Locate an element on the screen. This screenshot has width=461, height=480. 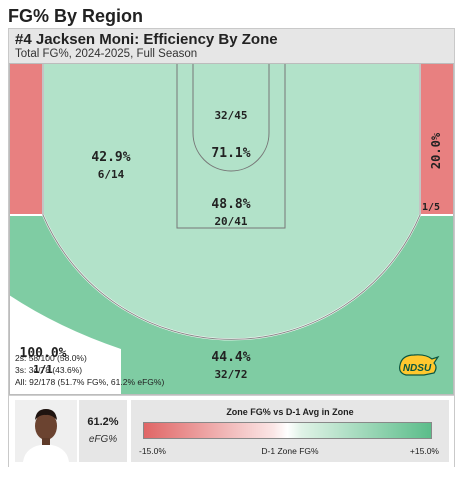
label-pct-restricted-area: 71.1% is located at coordinates (230, 153).